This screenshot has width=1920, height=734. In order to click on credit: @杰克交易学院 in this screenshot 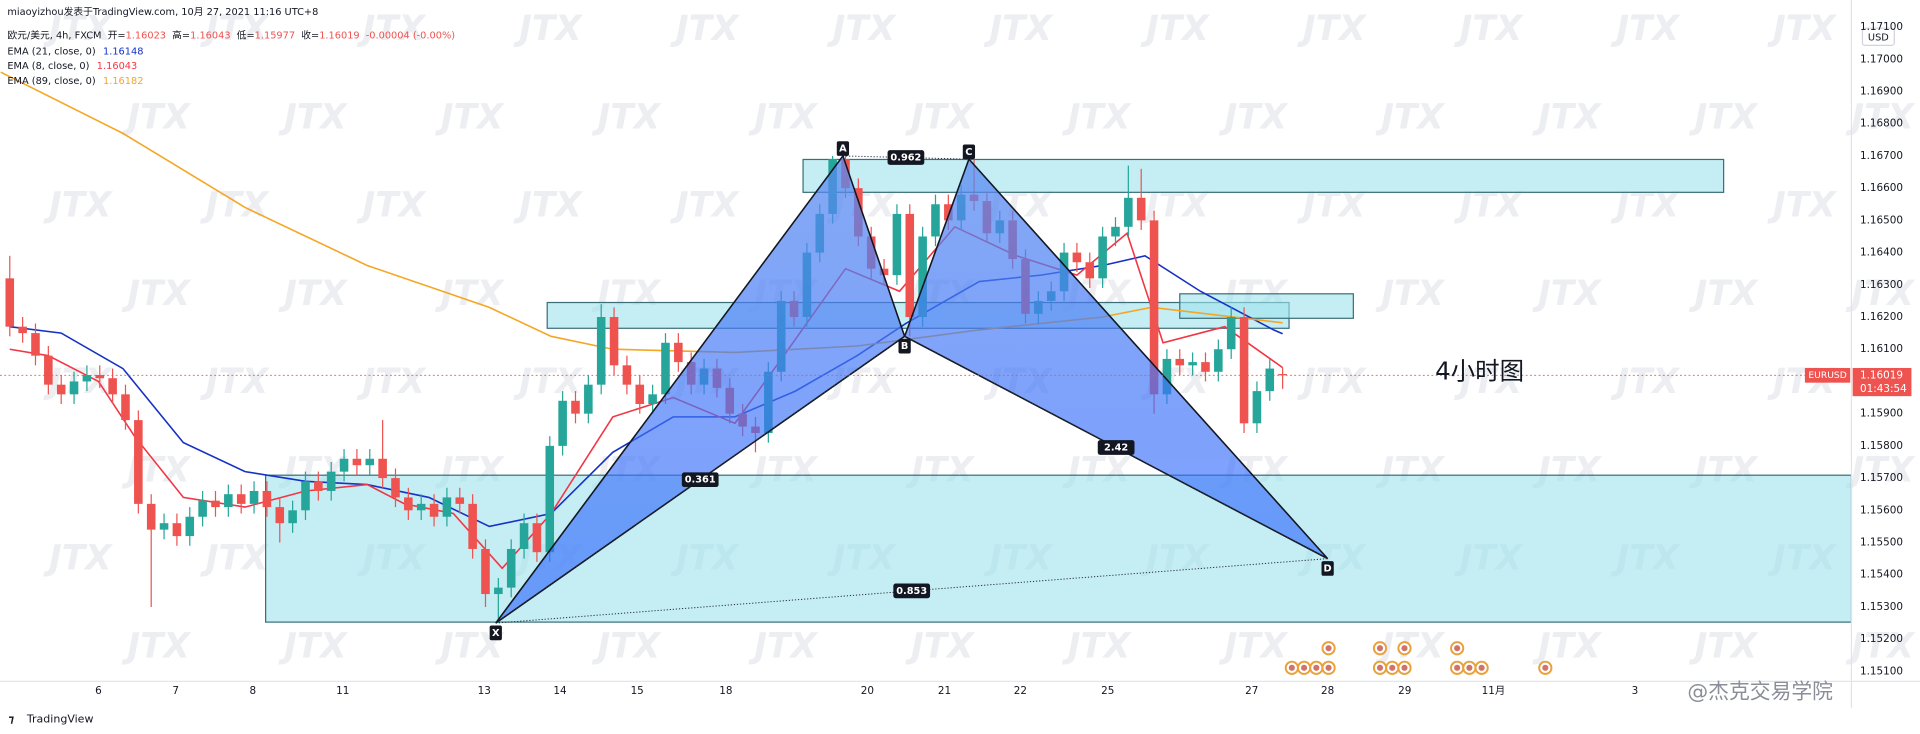, I will do `click(1760, 691)`.